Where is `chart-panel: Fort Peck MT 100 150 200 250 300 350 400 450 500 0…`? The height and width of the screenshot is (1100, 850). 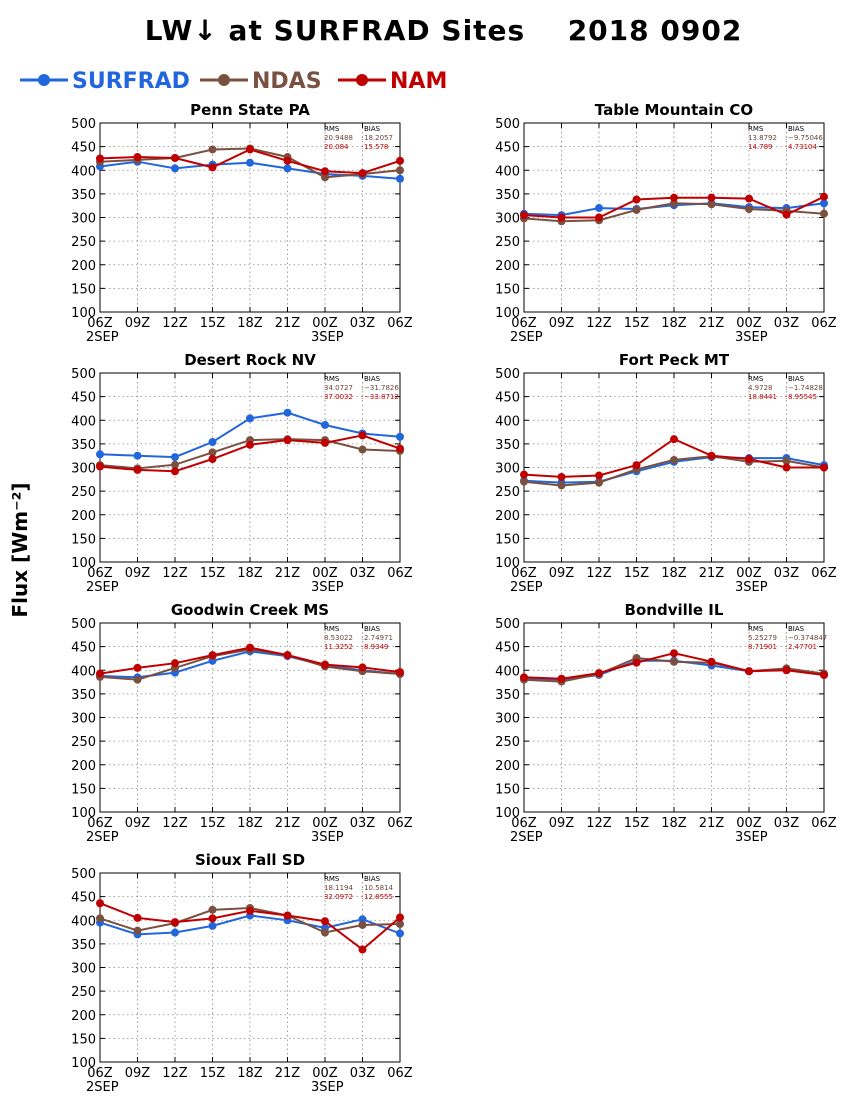
chart-panel: Fort Peck MT 100 150 200 250 300 350 400 450 500 0… is located at coordinates (666, 473).